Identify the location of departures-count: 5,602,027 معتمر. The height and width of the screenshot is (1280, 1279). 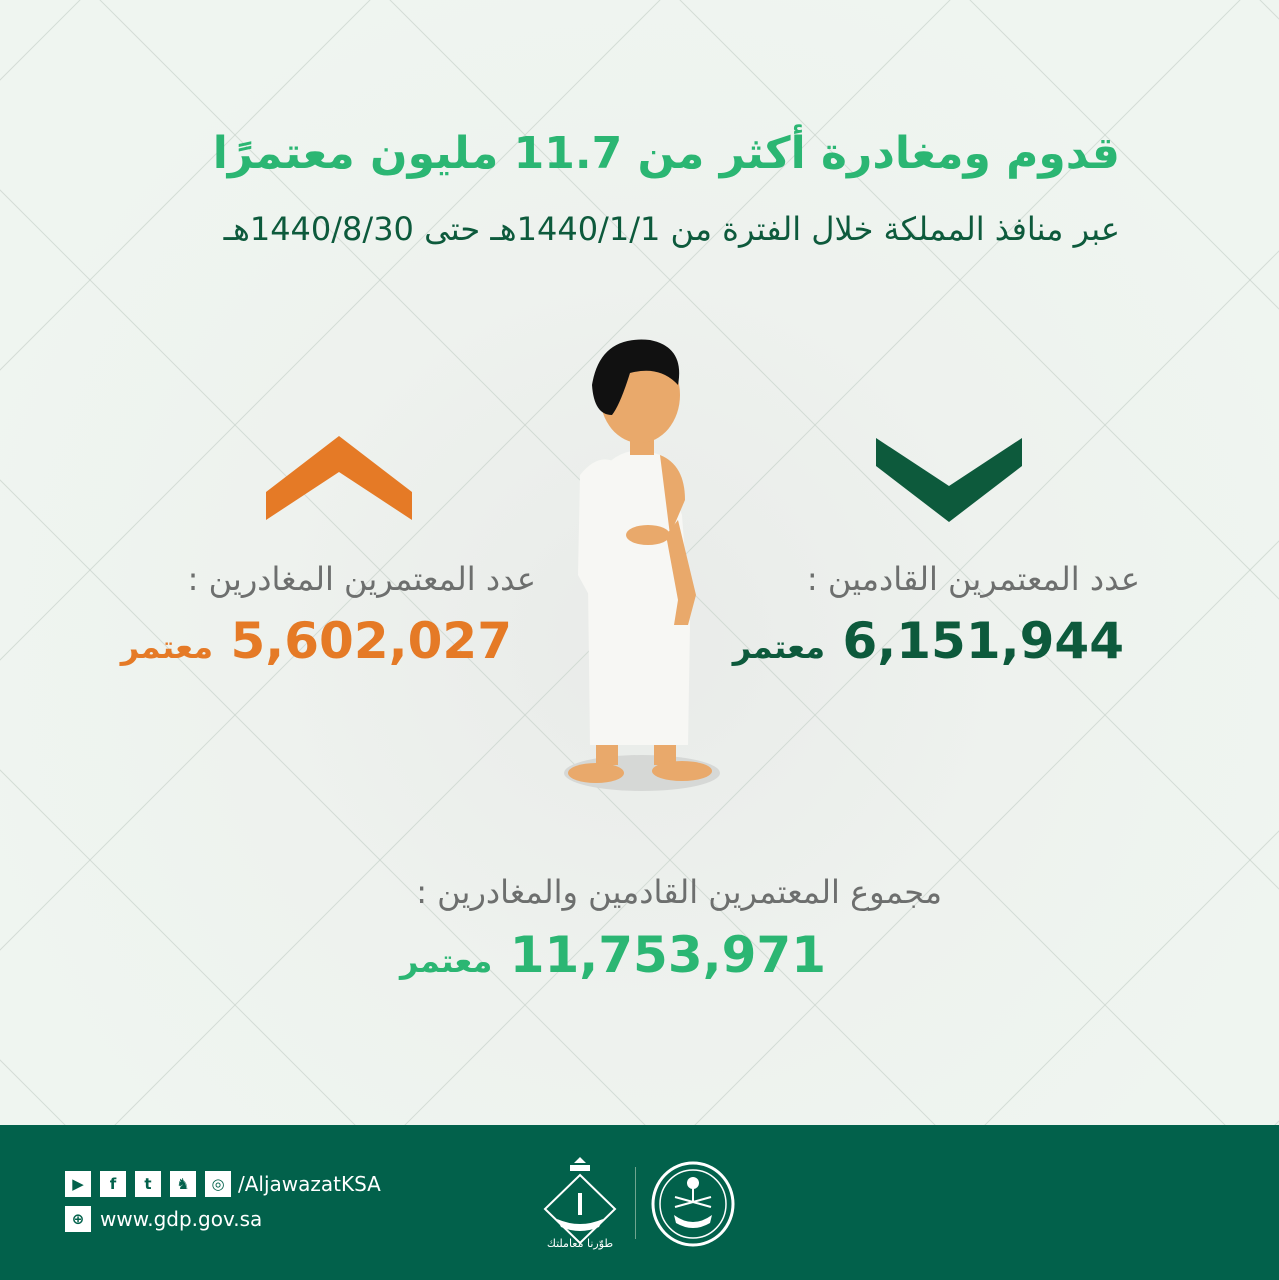
(306, 641).